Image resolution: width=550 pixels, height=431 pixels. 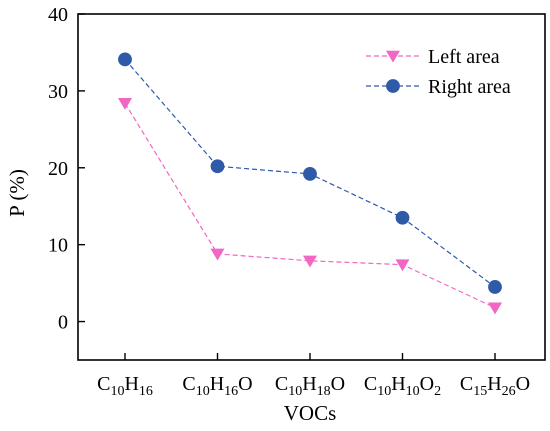 What do you see at coordinates (495, 386) in the screenshot?
I see `x-tick-label: C15H26O` at bounding box center [495, 386].